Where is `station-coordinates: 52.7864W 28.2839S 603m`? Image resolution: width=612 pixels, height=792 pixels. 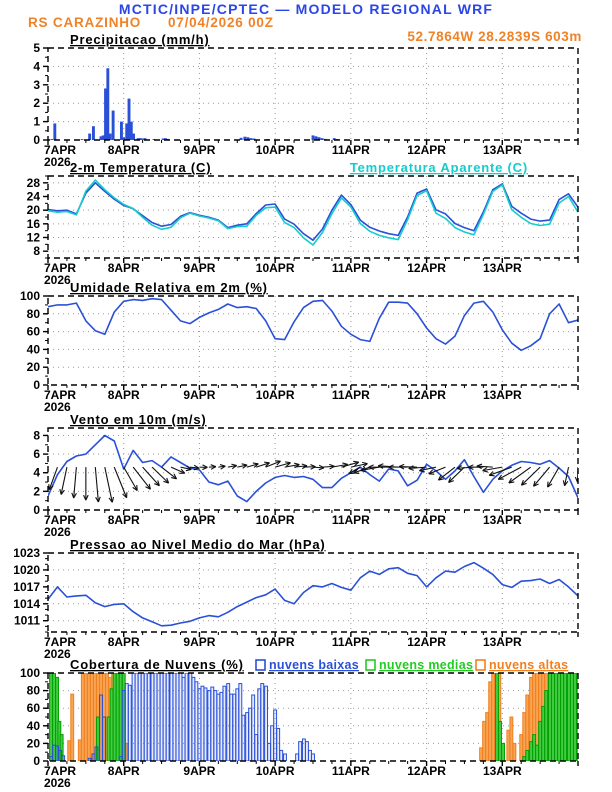
station-coordinates: 52.7864W 28.2839S 603m is located at coordinates (494, 36).